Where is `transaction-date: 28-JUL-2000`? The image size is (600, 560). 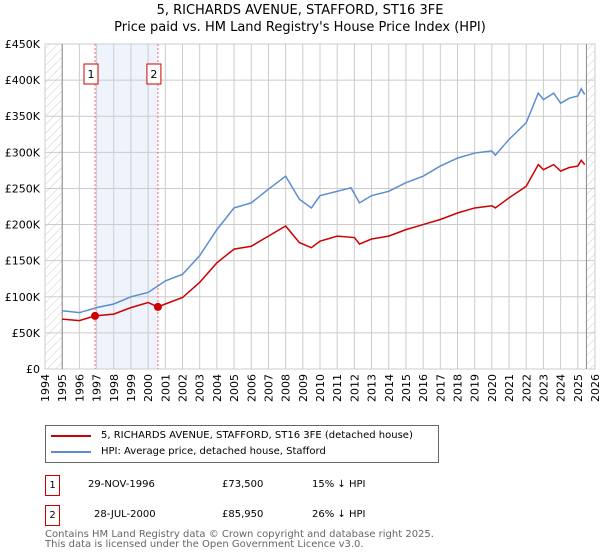
transaction-date: 28-JUL-2000 is located at coordinates (125, 514).